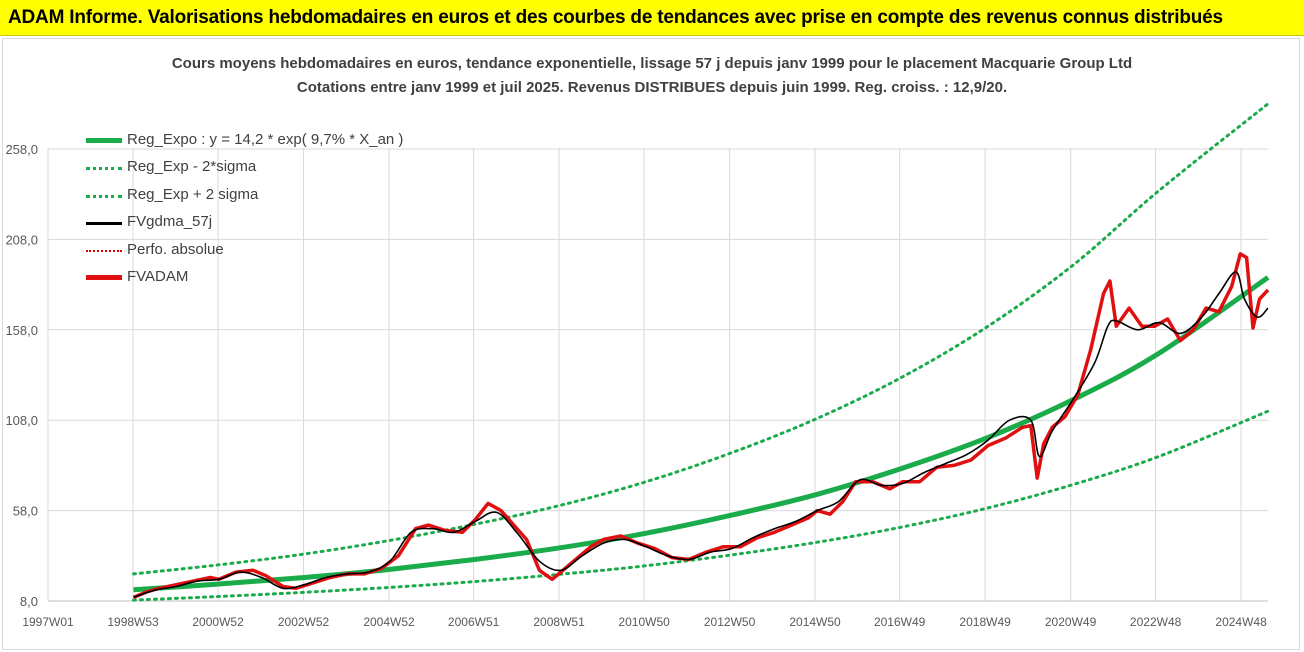 This screenshot has height=652, width=1304. Describe the element at coordinates (104, 277) in the screenshot. I see `legend-swatch-fvadam` at that location.